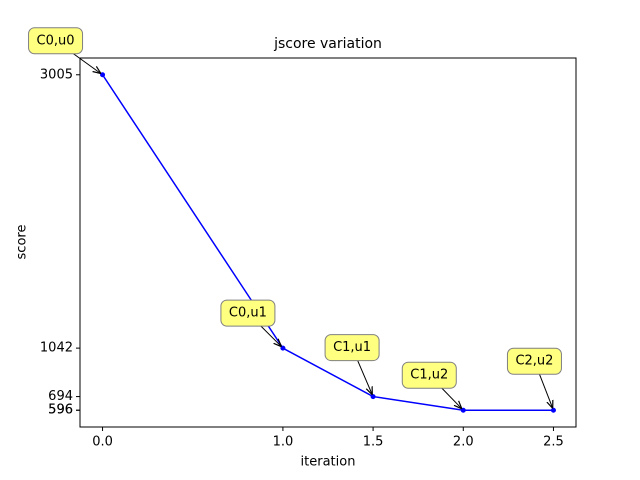 The image size is (640, 480). Describe the element at coordinates (553, 442) in the screenshot. I see `x-tick-label: 2.5` at that location.